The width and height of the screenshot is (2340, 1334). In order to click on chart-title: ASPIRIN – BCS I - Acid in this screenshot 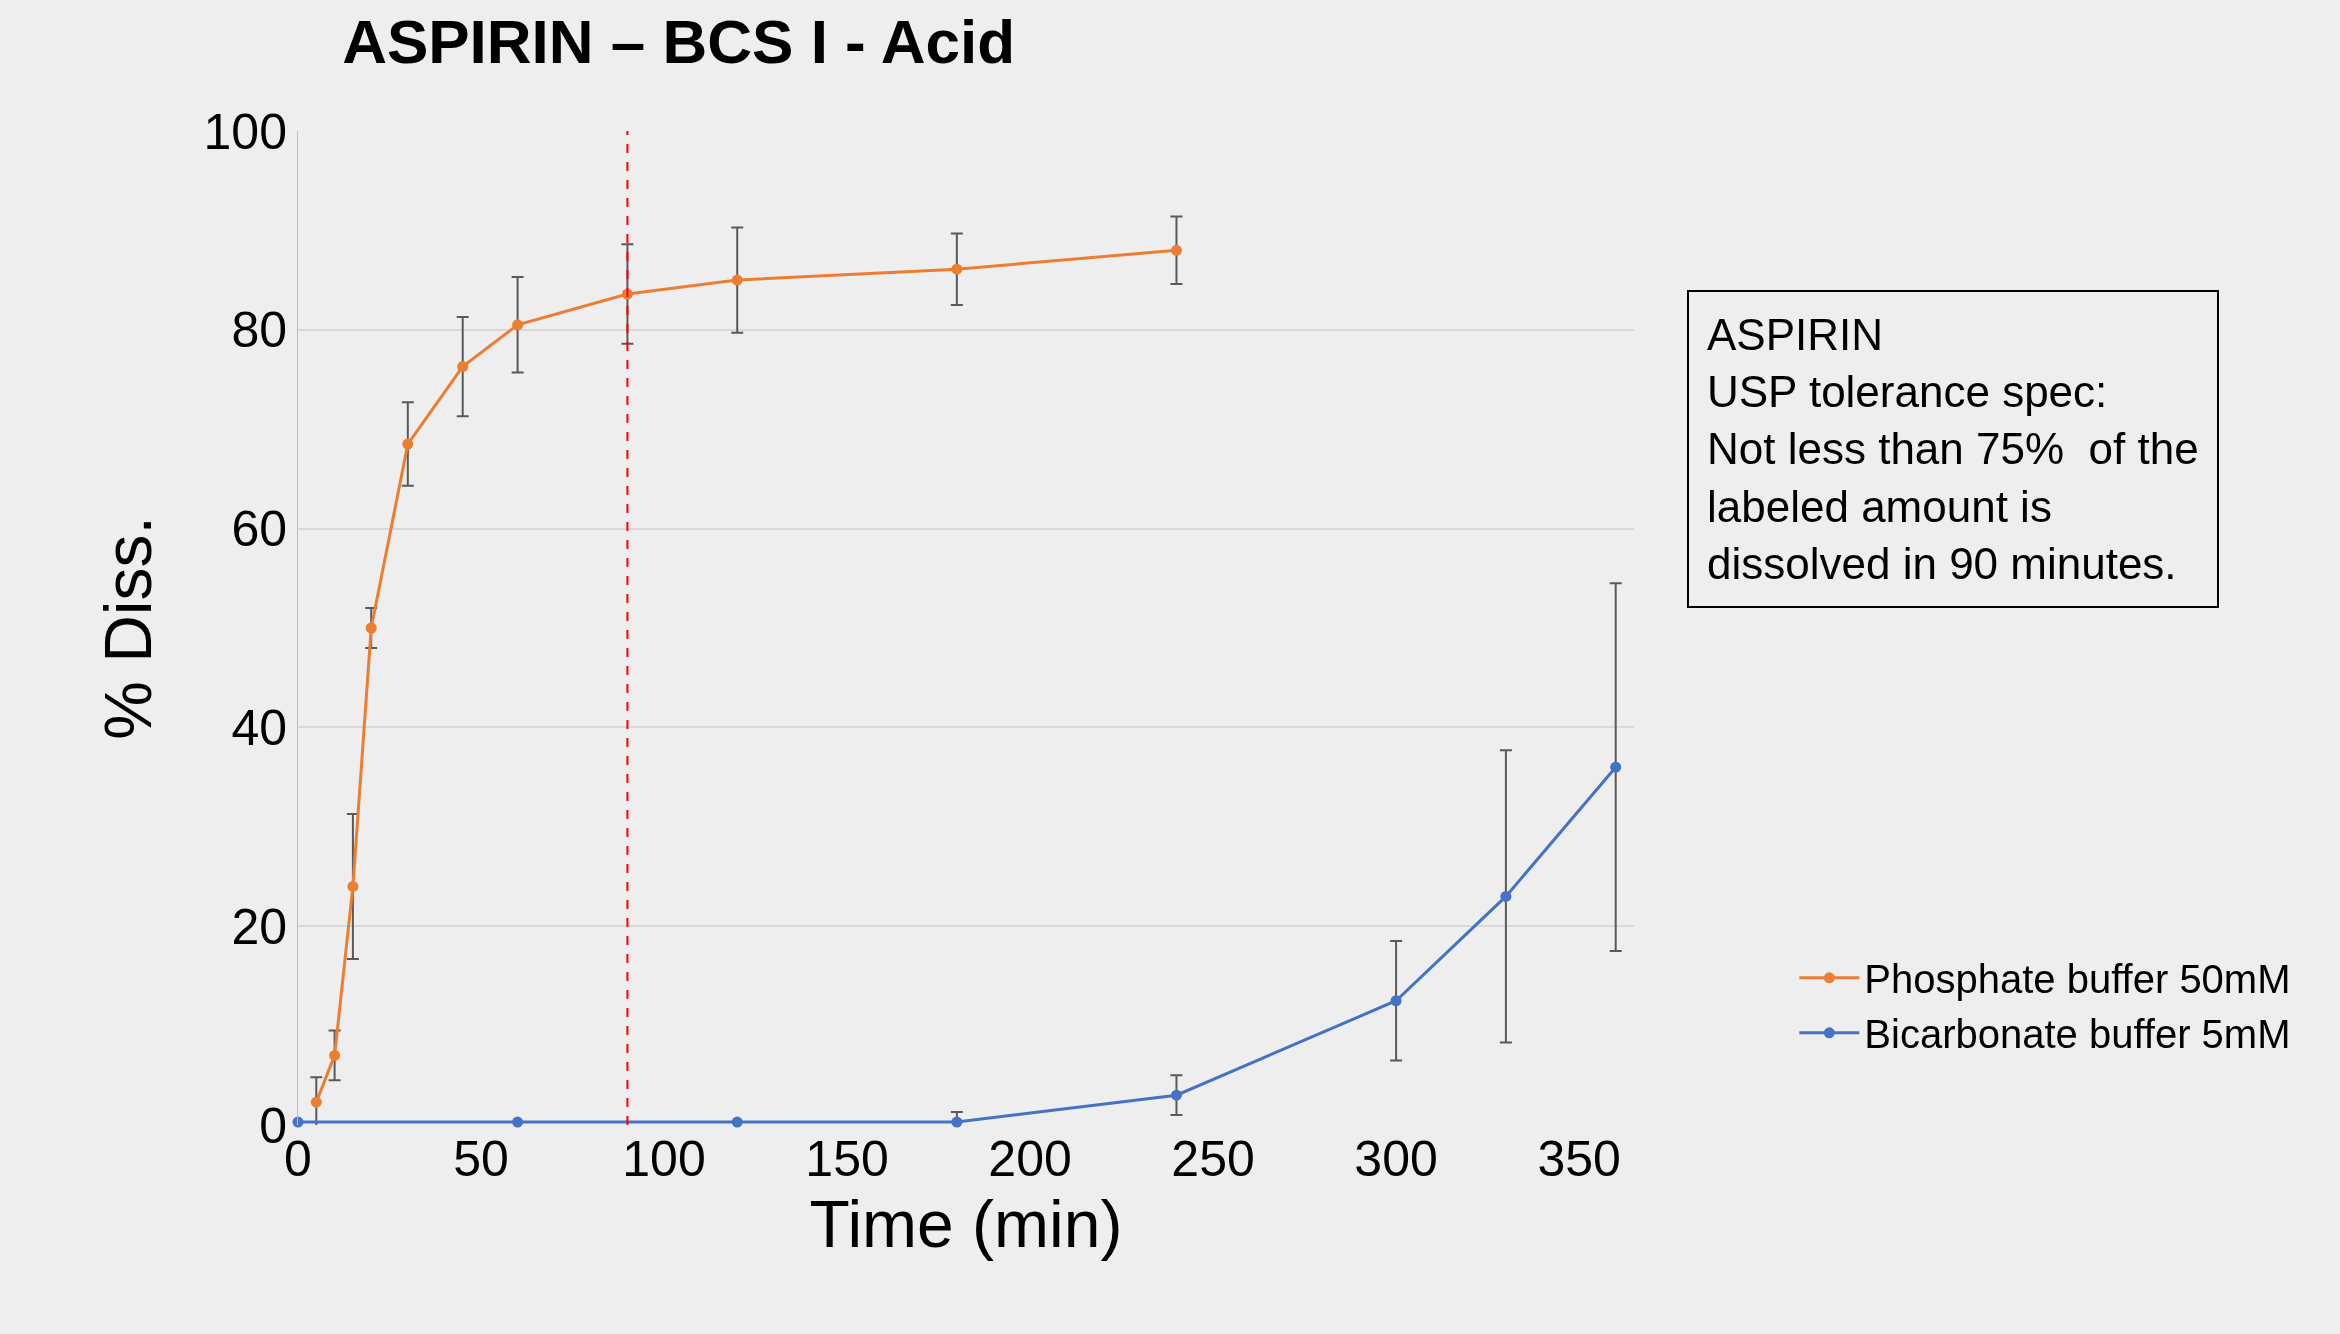, I will do `click(679, 42)`.